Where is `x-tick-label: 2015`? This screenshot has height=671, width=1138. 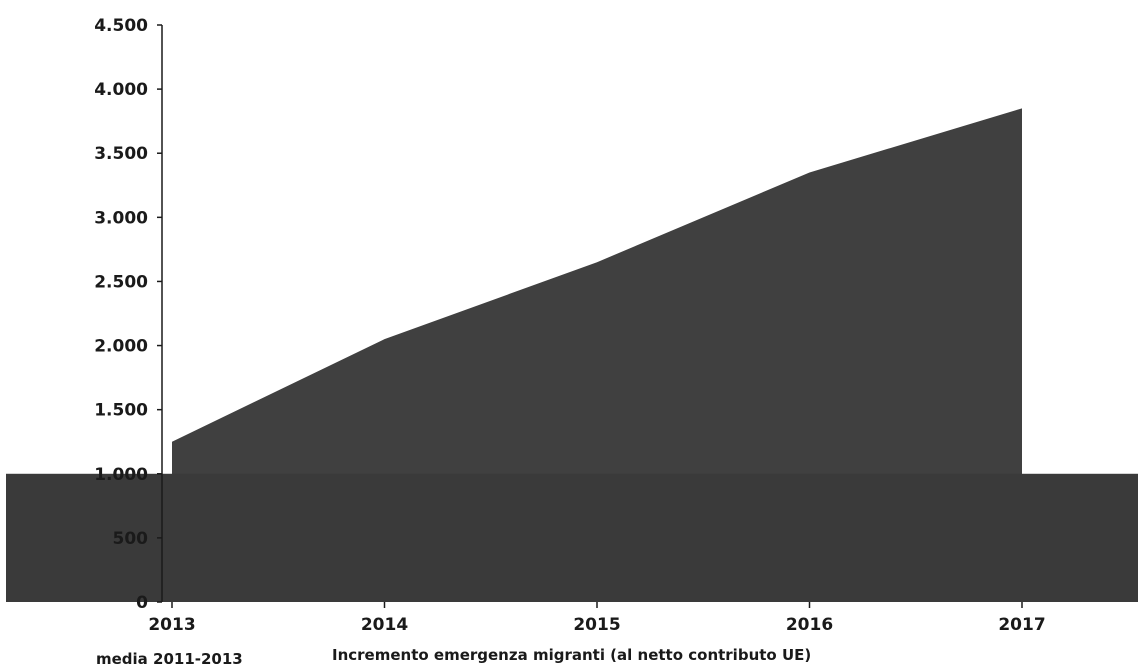 x-tick-label: 2015 is located at coordinates (596, 625).